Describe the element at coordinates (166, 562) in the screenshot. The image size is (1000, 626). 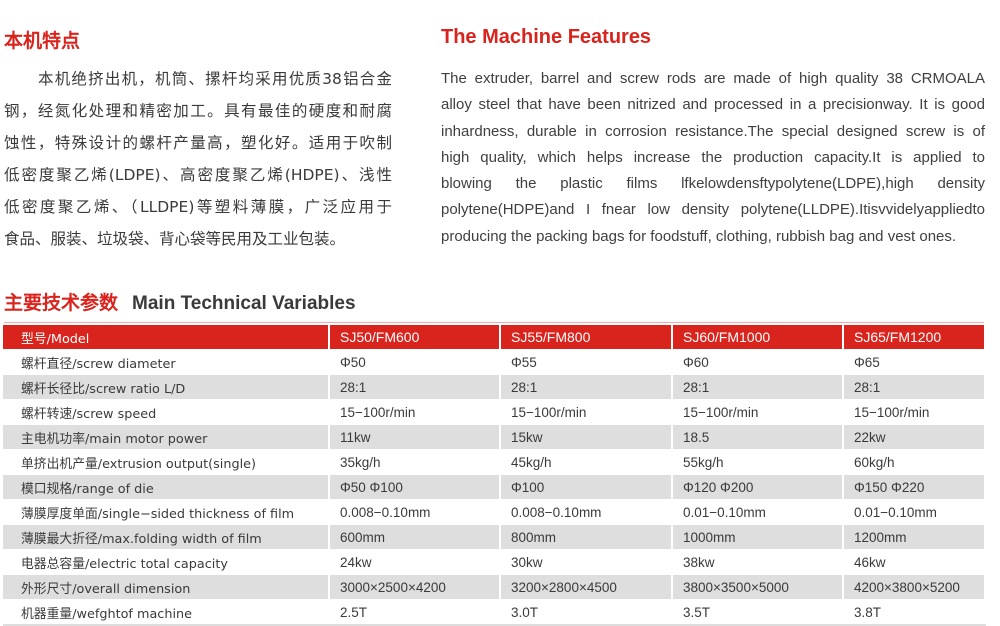
I see `parameter-label: 电器总容量/electric total capacity` at that location.